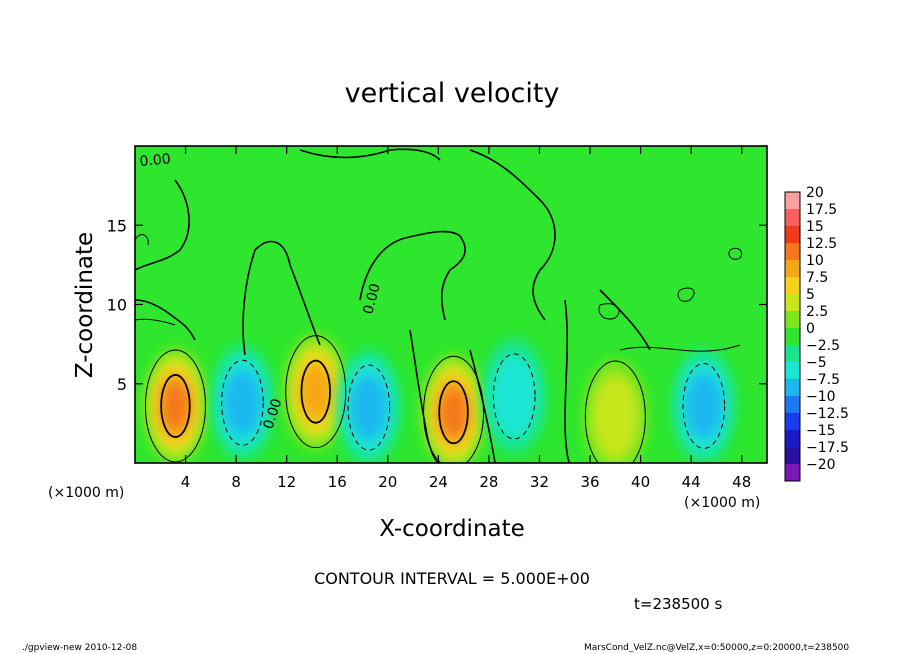 Image resolution: width=904 pixels, height=654 pixels. I want to click on contour-label-upper: 0.00, so click(372, 299).